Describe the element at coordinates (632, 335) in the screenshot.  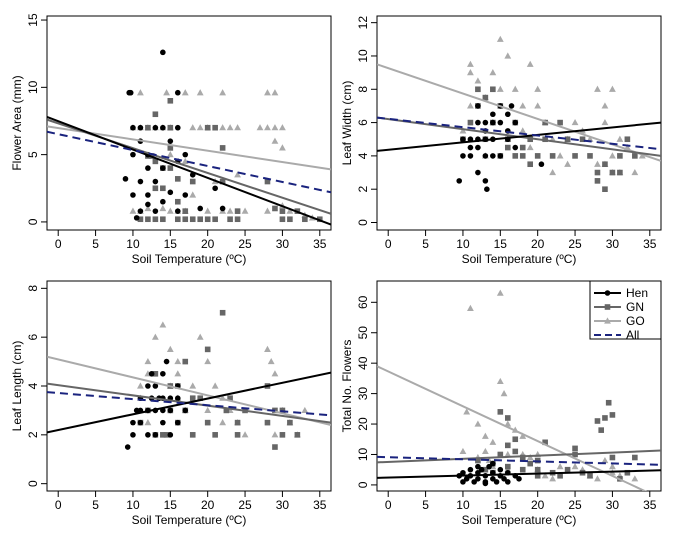
I see `legend-label: All` at that location.